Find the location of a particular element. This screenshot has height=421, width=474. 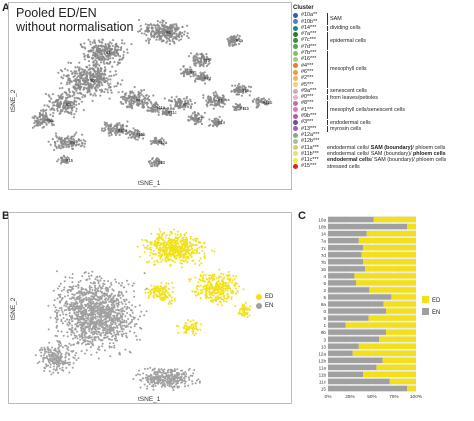

legend-item: #10b** is located at coordinates (383, 22).